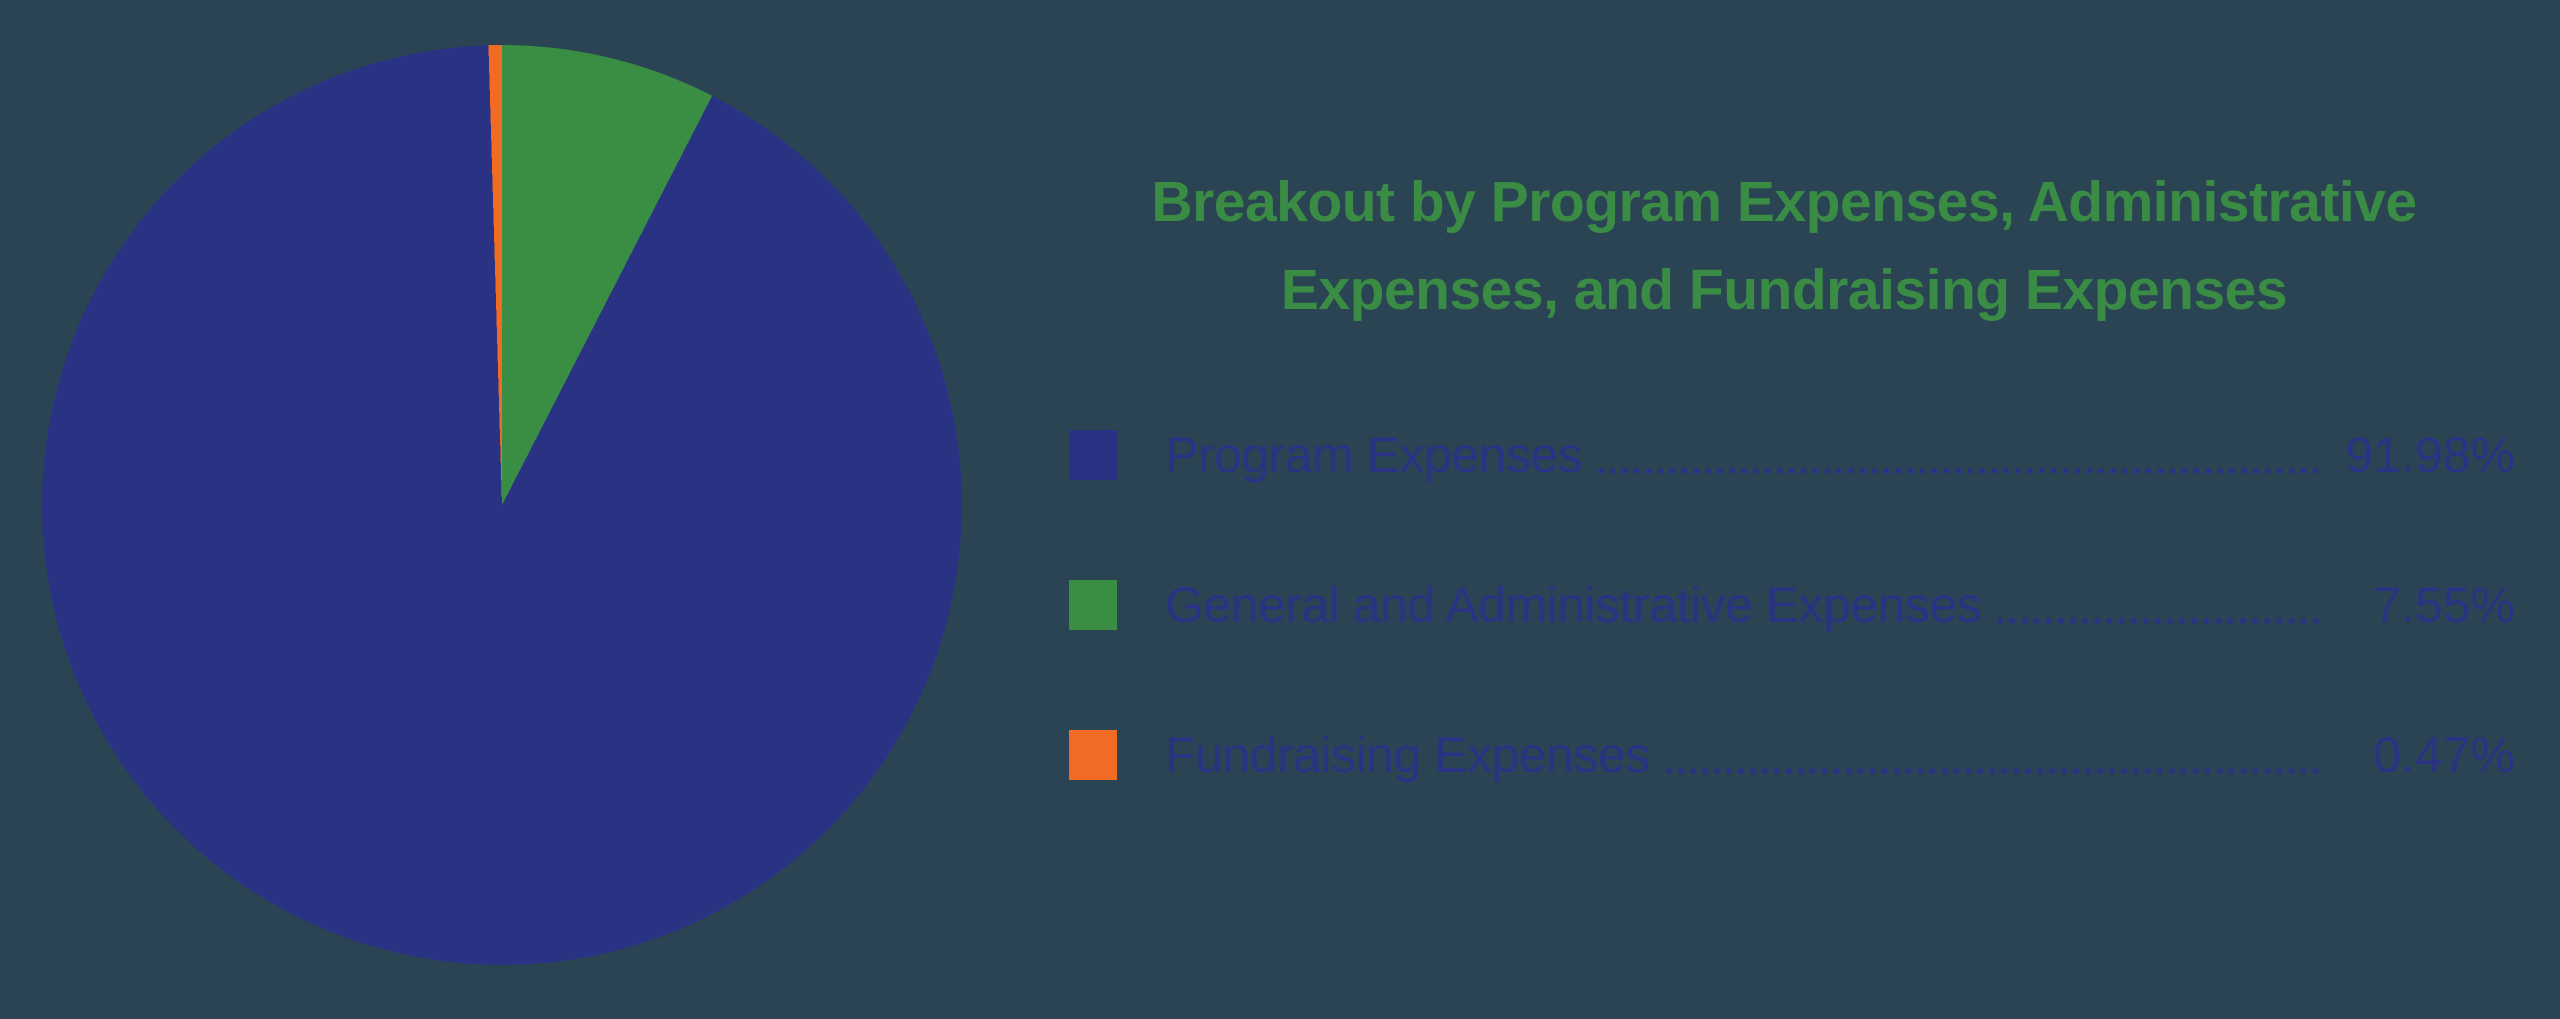  I want to click on general-admin-expenses-swatch-icon, so click(1093, 605).